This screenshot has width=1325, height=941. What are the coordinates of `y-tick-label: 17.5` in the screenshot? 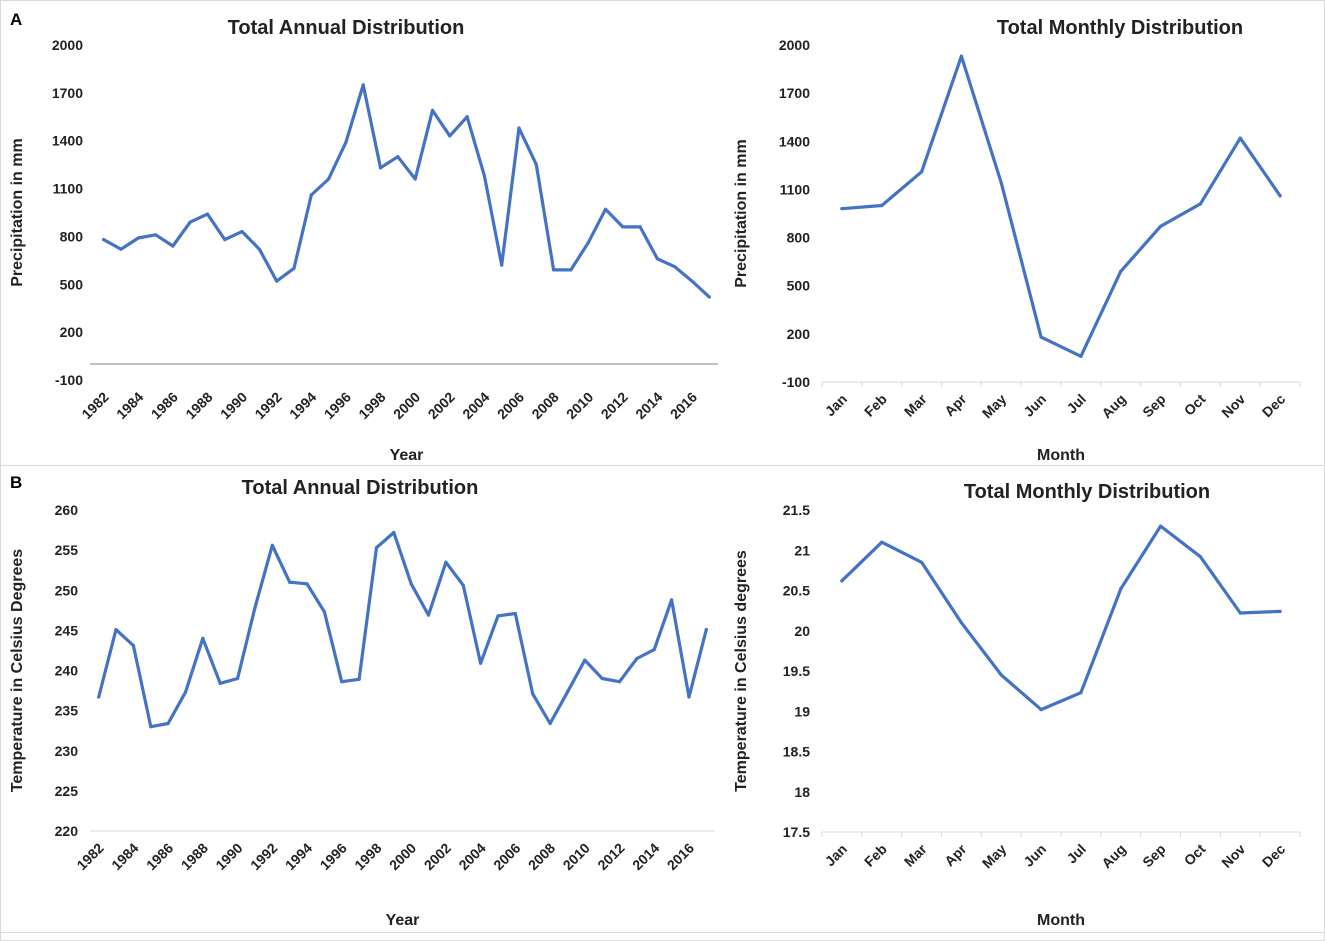 It's located at (796, 832).